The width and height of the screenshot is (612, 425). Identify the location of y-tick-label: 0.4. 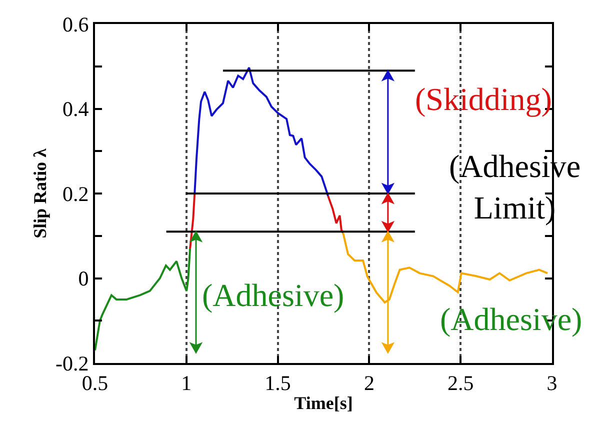
(76, 109).